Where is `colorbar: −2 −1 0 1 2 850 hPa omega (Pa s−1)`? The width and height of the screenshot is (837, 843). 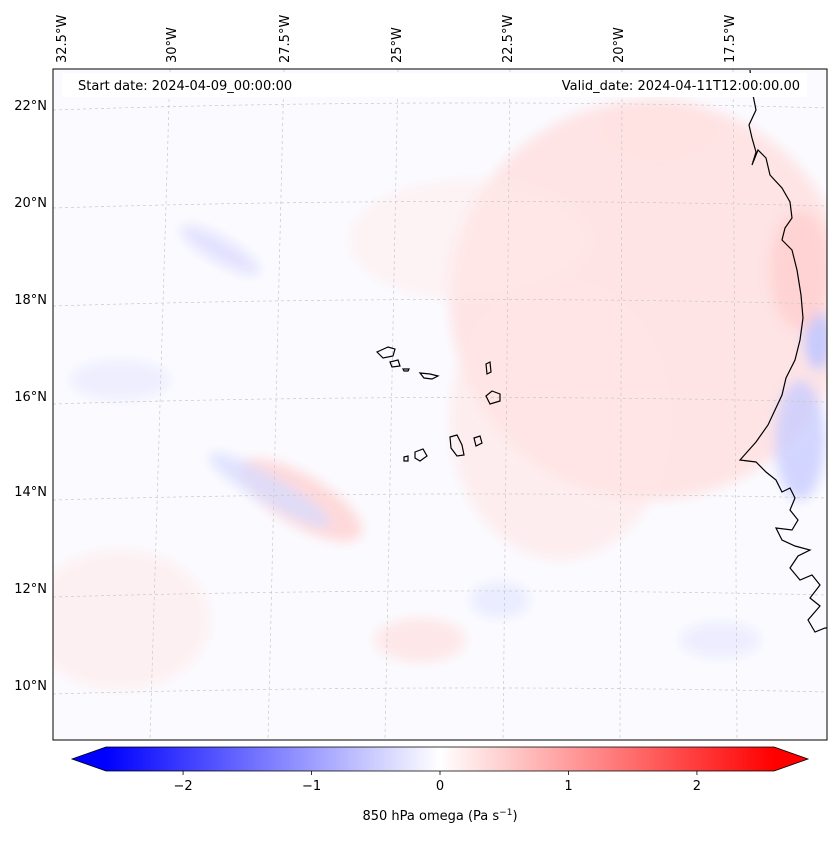 colorbar: −2 −1 0 1 2 850 hPa omega (Pa s−1) is located at coordinates (440, 785).